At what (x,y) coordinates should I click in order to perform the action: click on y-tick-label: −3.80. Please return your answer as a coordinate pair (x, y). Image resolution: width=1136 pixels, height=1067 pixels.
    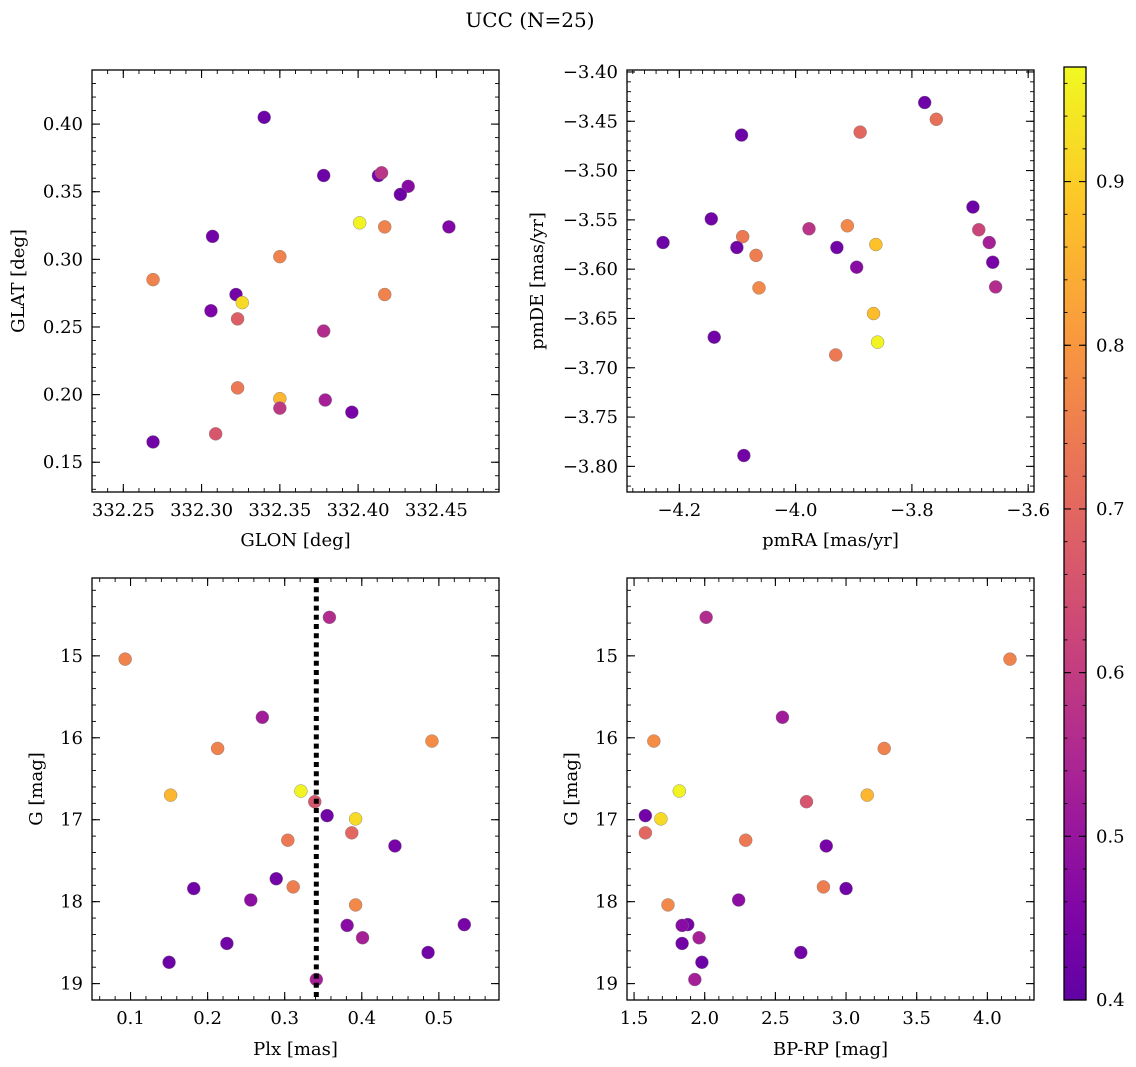
    Looking at the image, I should click on (590, 466).